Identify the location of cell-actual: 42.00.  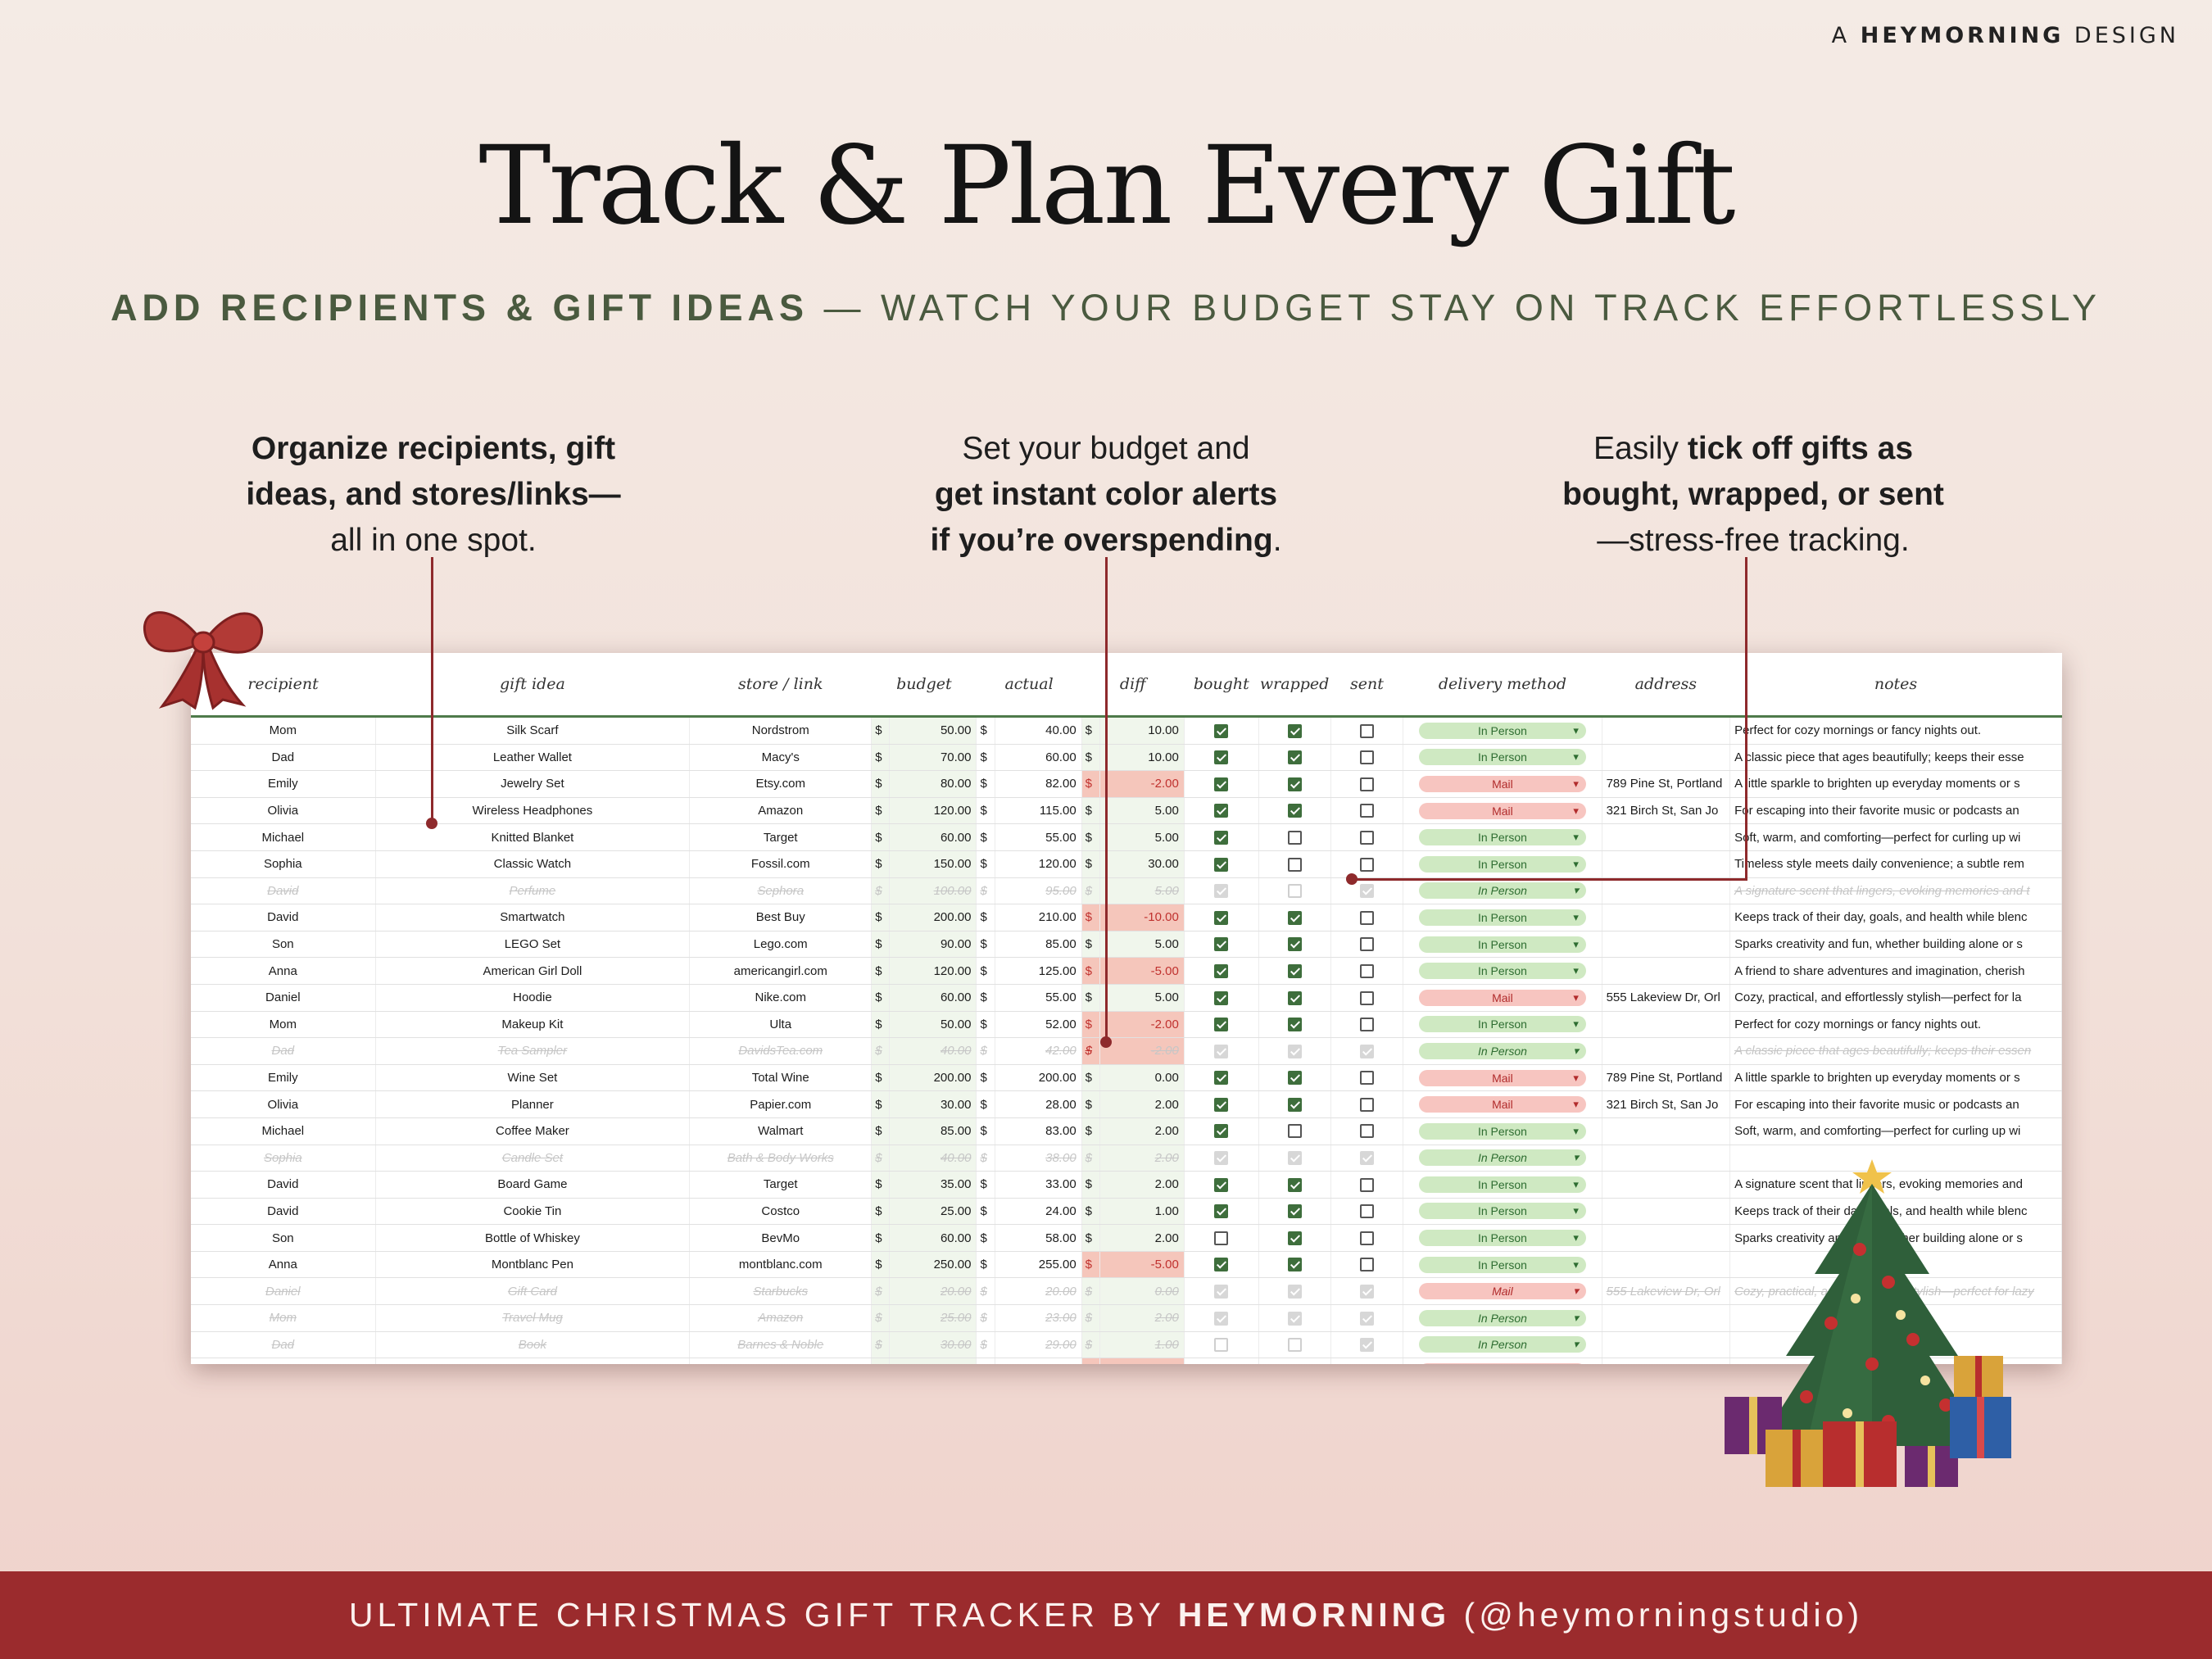
(1038, 1051).